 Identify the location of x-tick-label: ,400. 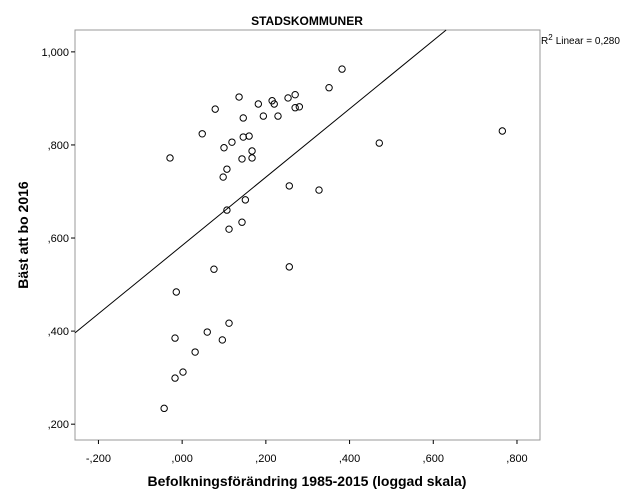
(349, 459).